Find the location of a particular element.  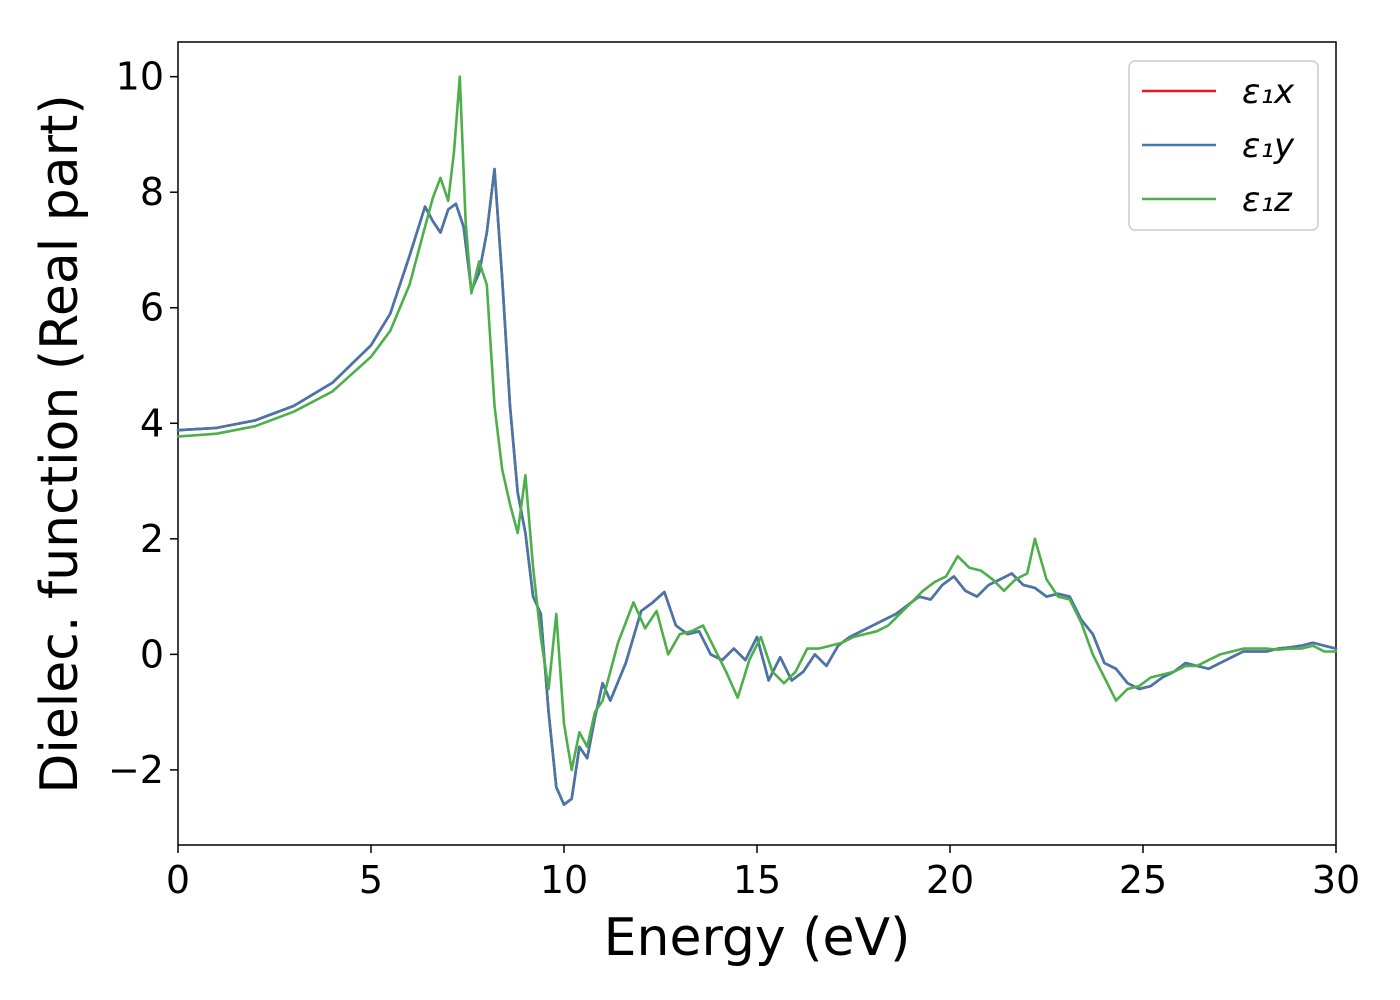

x-tick-label: 25 is located at coordinates (1143, 880).